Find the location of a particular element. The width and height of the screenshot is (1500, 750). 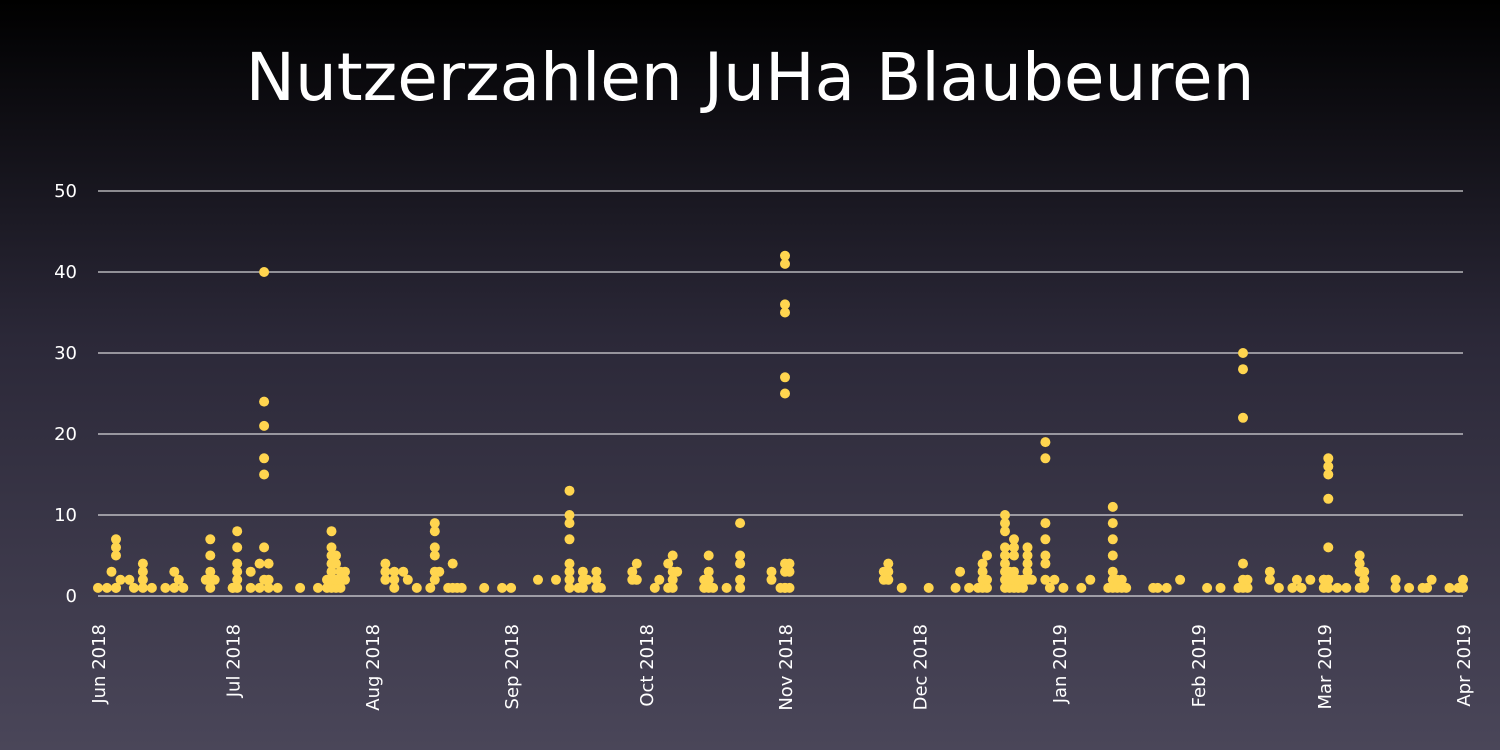

x-tick-label: Jul 2018 is located at coordinates (234, 661).